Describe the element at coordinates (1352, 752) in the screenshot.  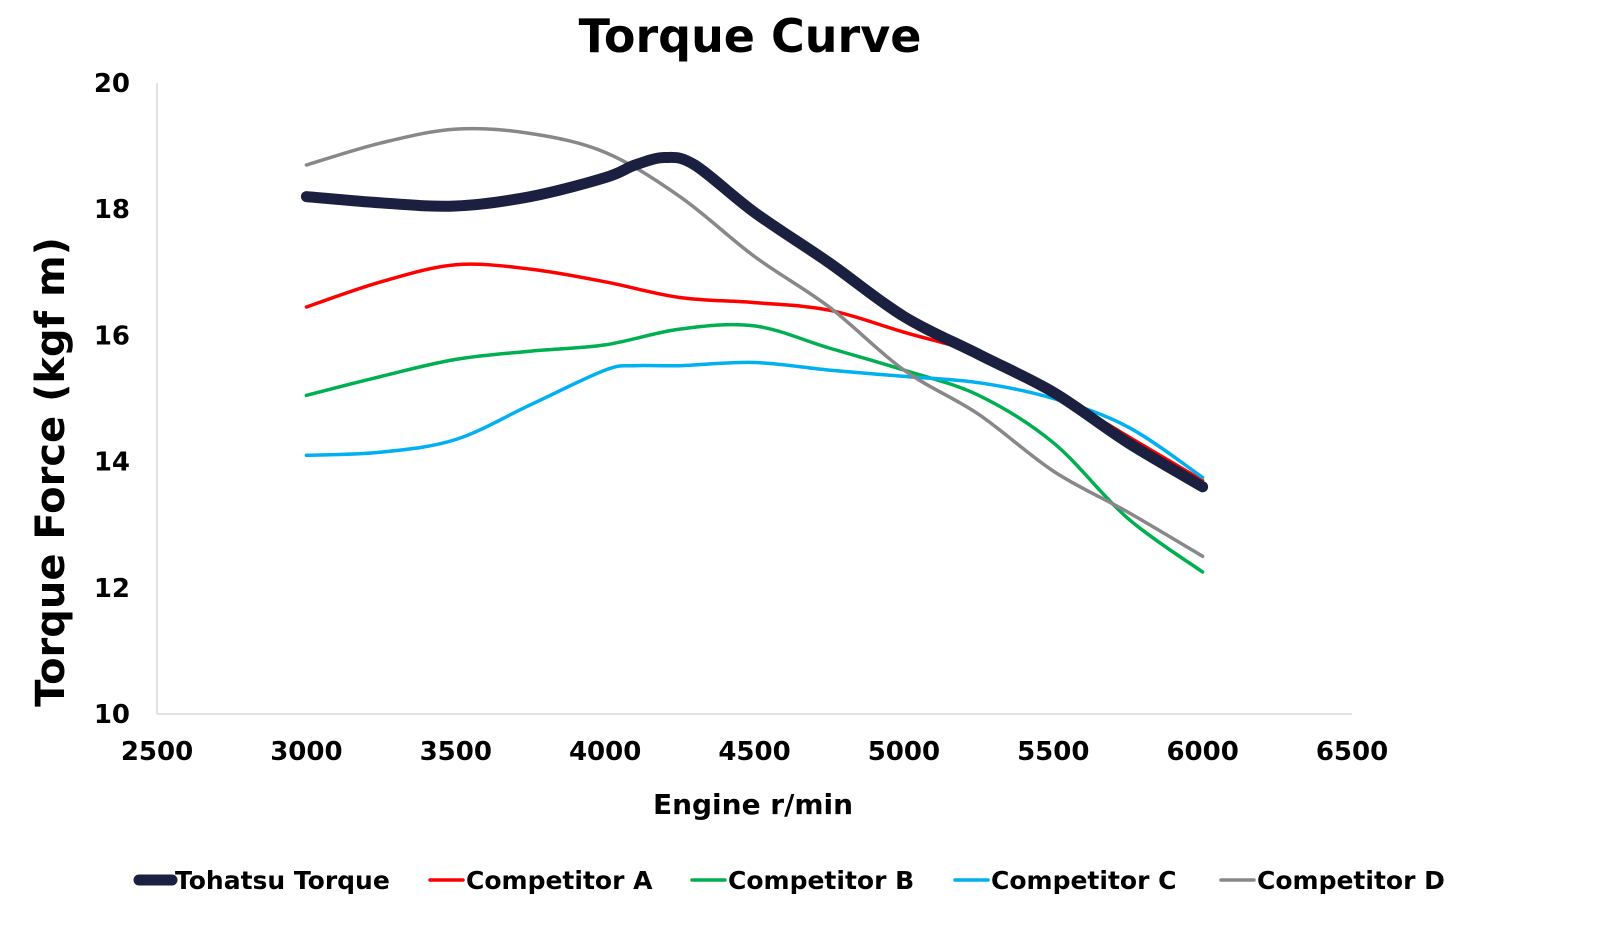
I see `x-tick-label: 6500` at that location.